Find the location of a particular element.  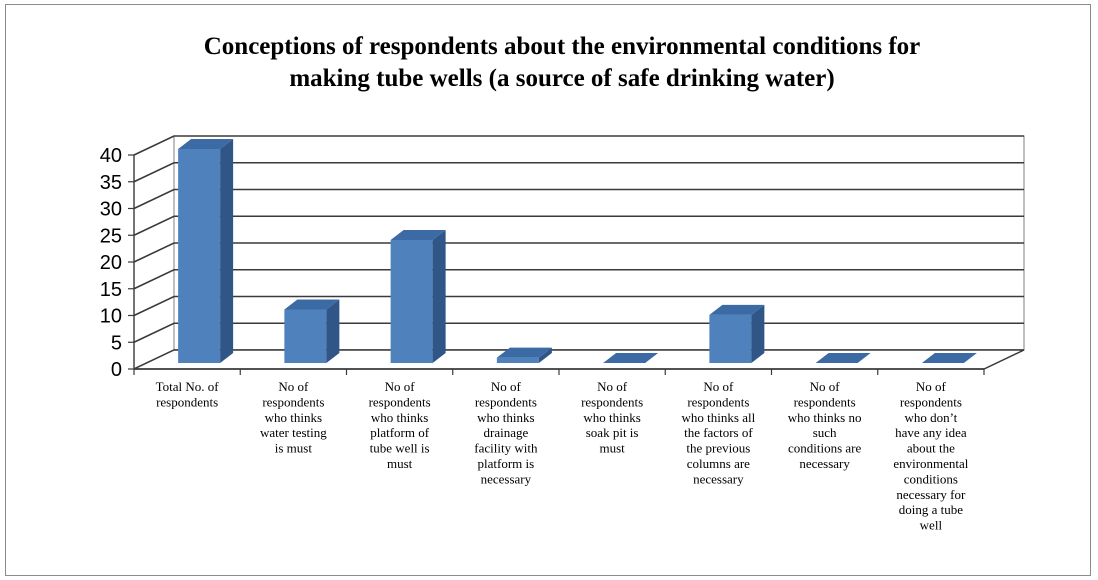

y-tick-label: 35 is located at coordinates (111, 183).